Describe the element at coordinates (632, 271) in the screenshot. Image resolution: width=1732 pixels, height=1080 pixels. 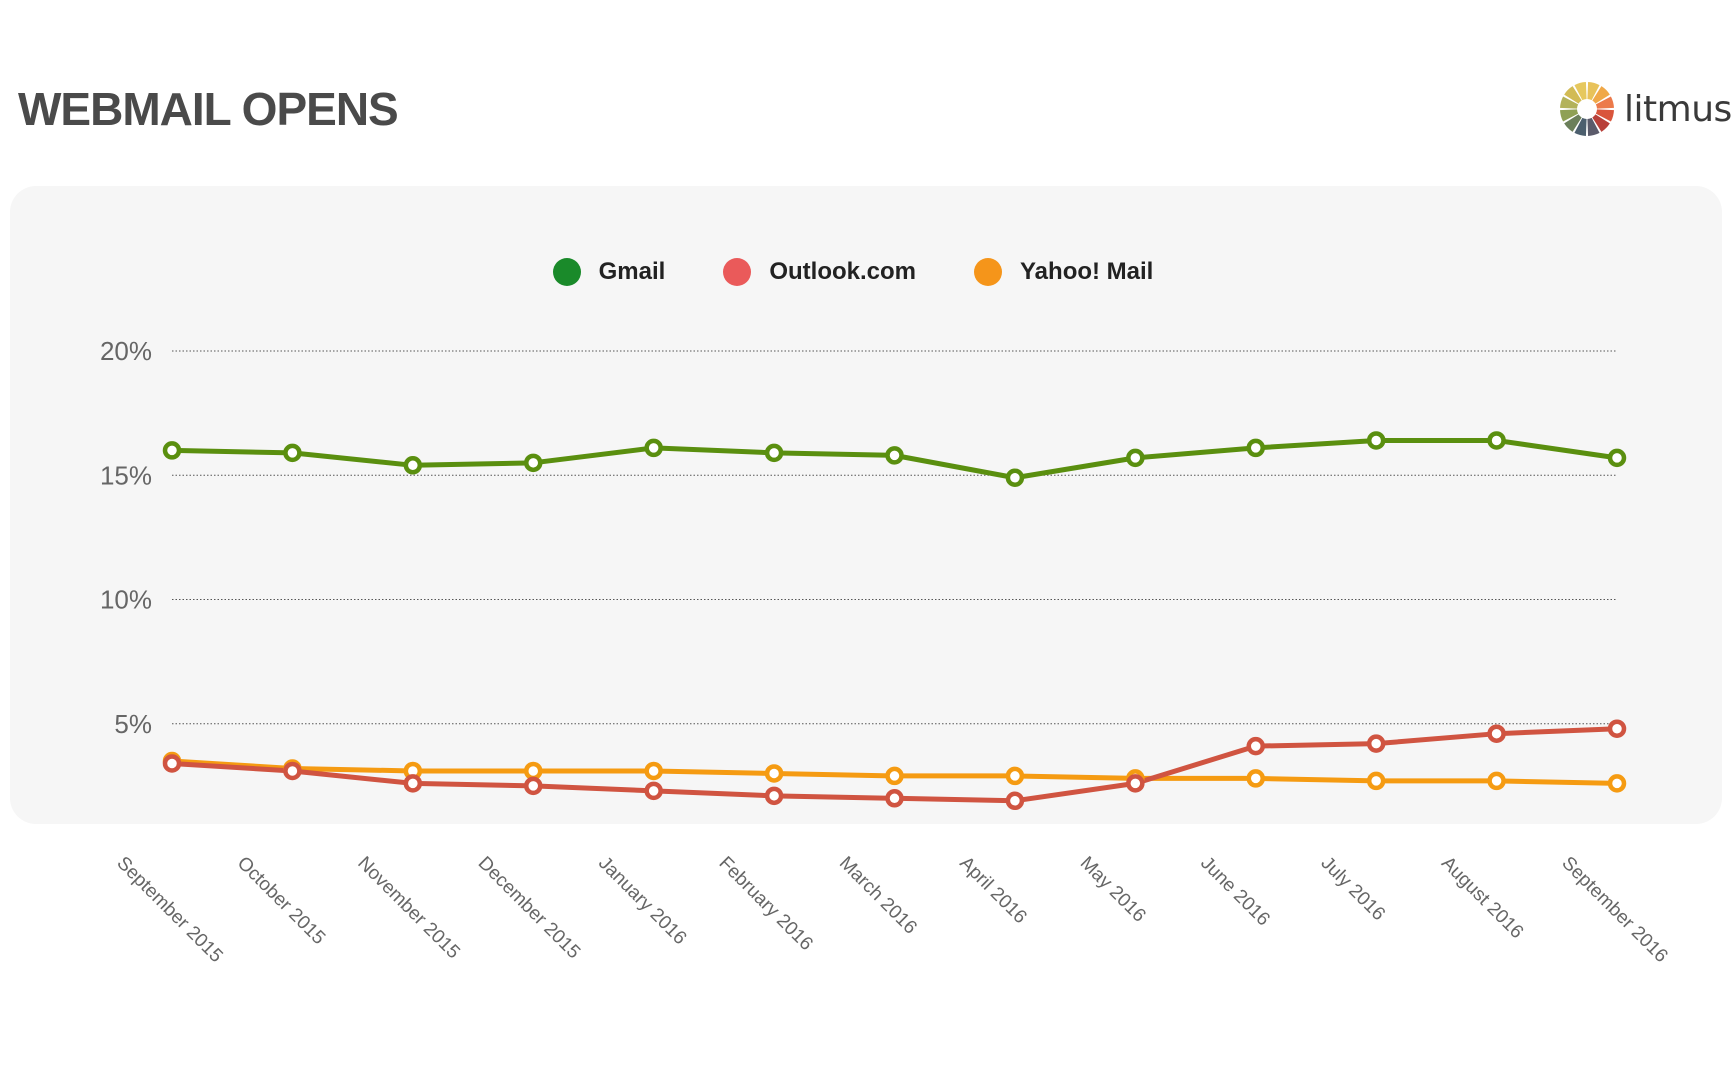
I see `legend-label-gmail: Gmail` at that location.